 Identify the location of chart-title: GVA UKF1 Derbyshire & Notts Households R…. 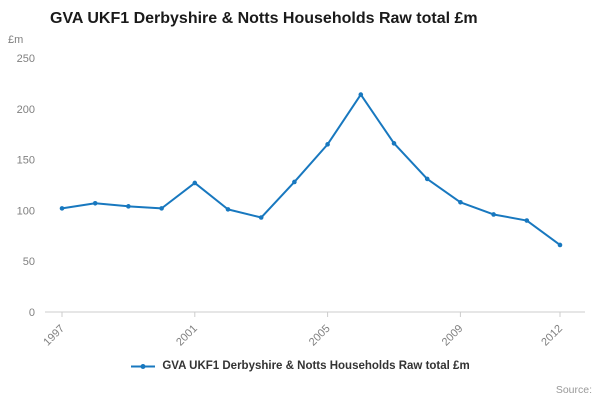
(264, 18).